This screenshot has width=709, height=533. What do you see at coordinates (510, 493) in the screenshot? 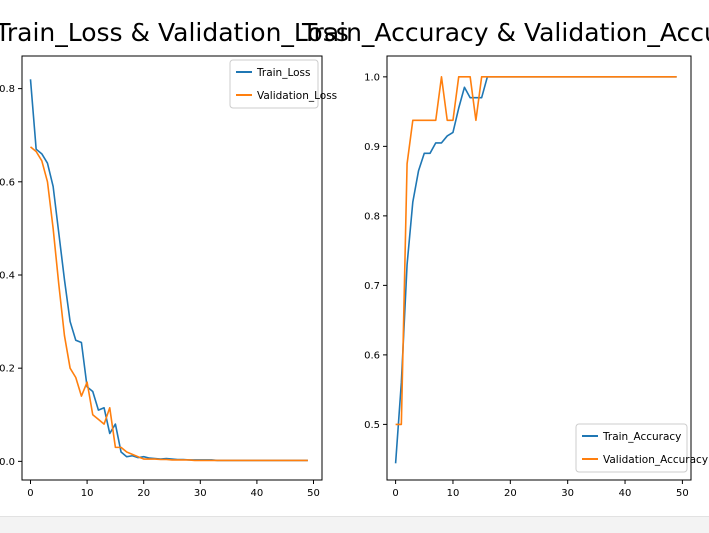
I see `accuracy-xtick-label: 20` at bounding box center [510, 493].